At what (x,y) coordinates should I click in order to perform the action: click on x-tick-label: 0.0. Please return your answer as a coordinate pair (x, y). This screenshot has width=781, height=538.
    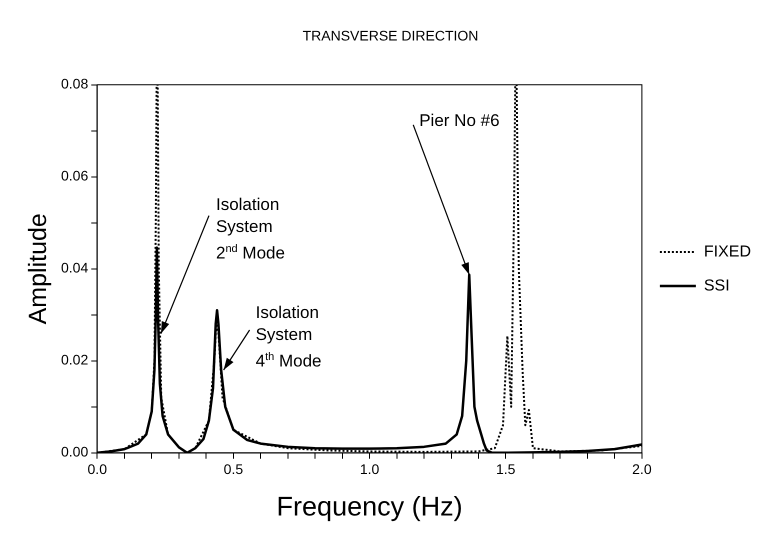
    Looking at the image, I should click on (98, 469).